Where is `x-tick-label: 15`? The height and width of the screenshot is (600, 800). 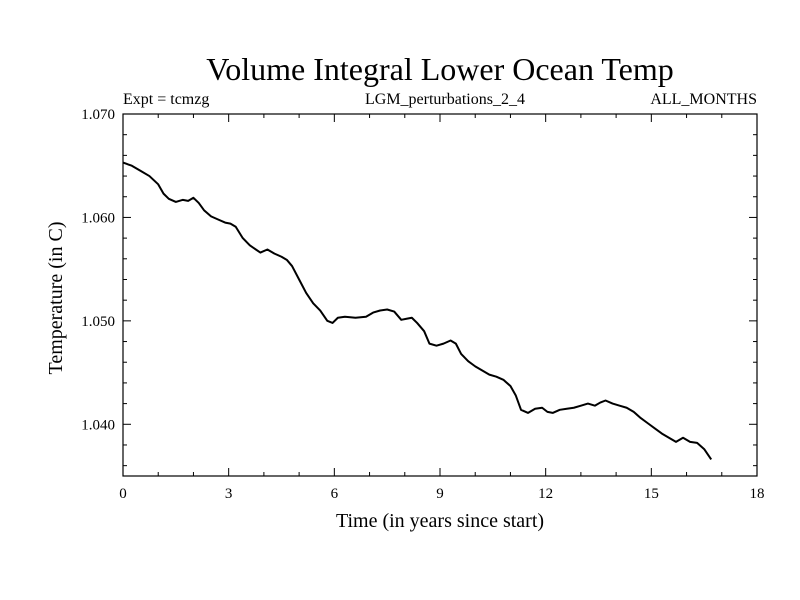
x-tick-label: 15 is located at coordinates (651, 494).